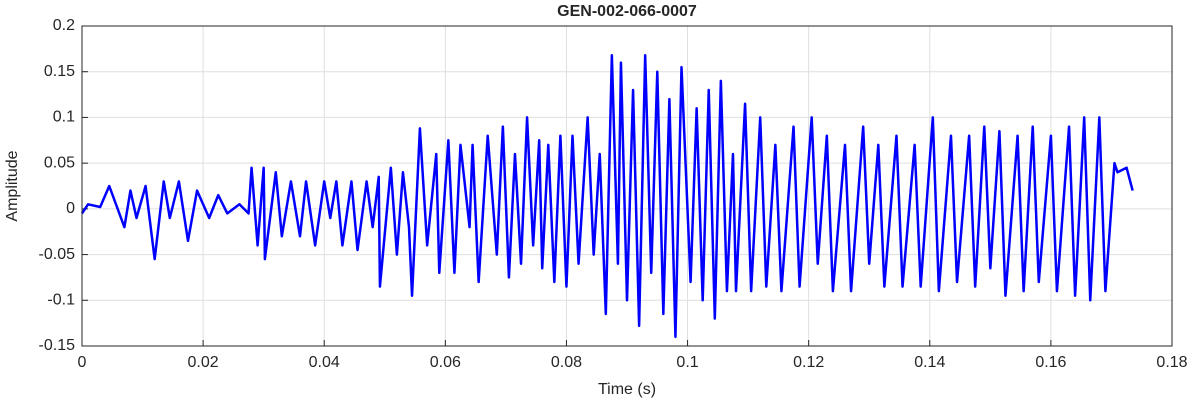  Describe the element at coordinates (61, 300) in the screenshot. I see `y-tick-label: -0.1` at that location.